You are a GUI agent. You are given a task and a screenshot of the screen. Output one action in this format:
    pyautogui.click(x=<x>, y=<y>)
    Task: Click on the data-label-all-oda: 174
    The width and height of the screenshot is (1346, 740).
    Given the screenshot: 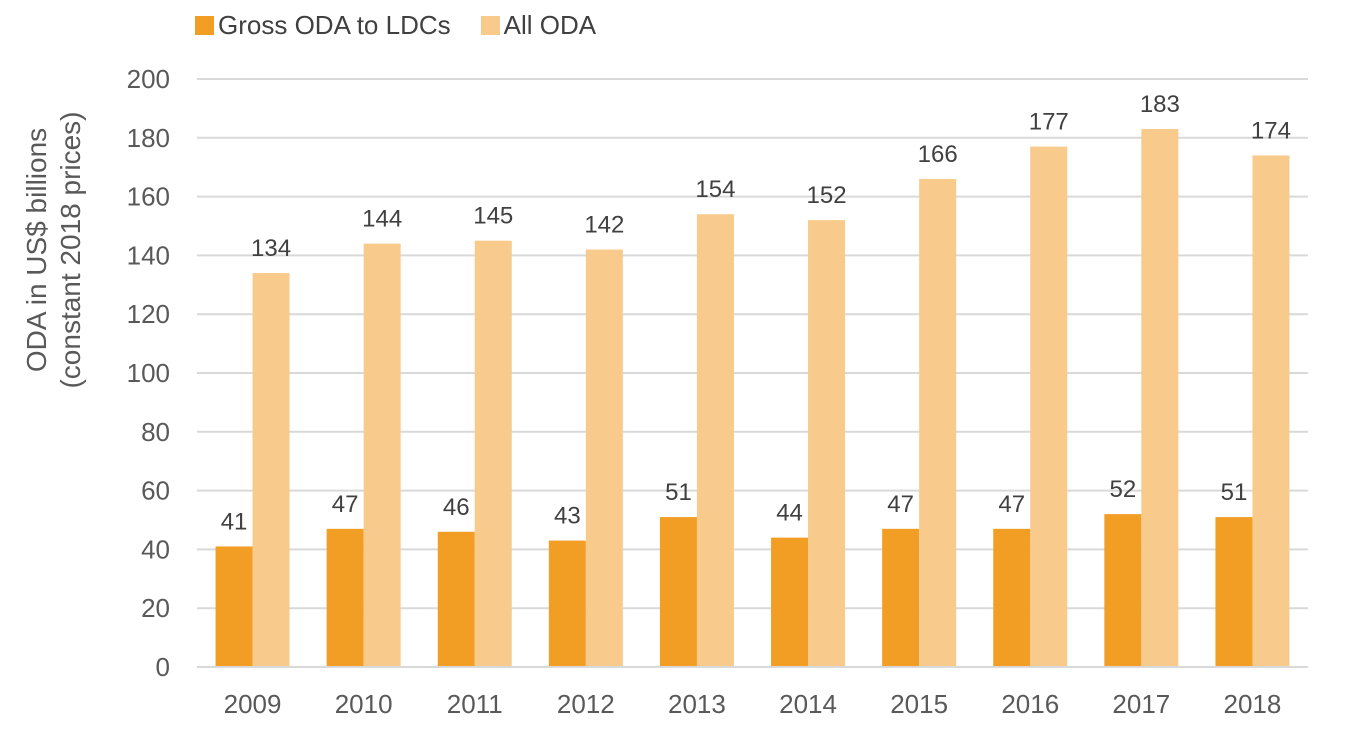 What is the action you would take?
    pyautogui.click(x=1271, y=130)
    